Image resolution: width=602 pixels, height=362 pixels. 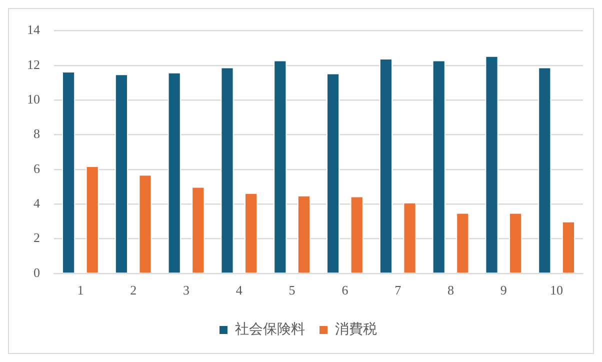 What do you see at coordinates (239, 290) in the screenshot?
I see `x-tick-label: 4` at bounding box center [239, 290].